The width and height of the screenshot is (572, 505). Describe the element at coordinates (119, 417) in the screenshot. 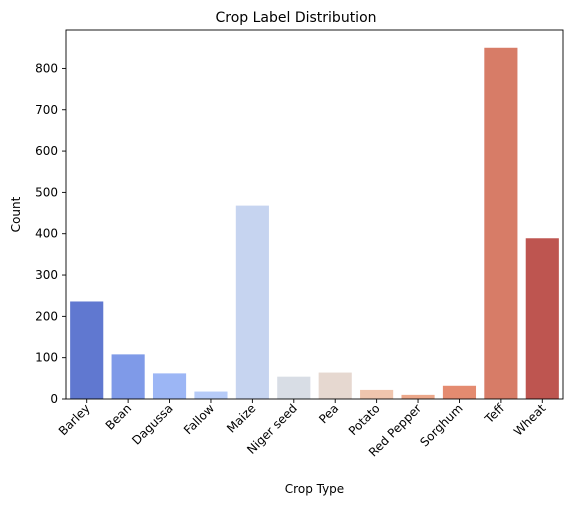

I see `x-tick-label: Bean` at that location.